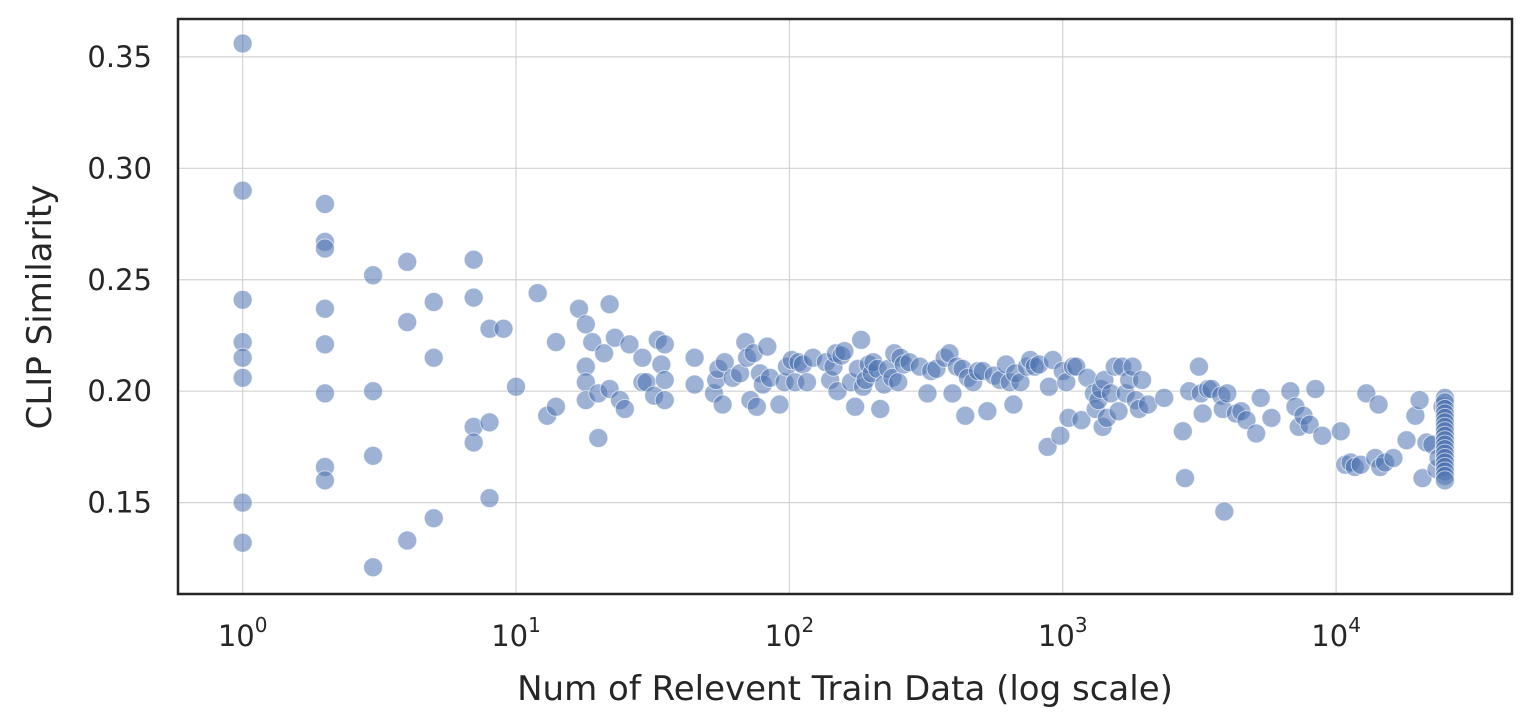 Image resolution: width=1532 pixels, height=728 pixels. Describe the element at coordinates (1336, 633) in the screenshot. I see `x-tick-label: 10⁴` at that location.